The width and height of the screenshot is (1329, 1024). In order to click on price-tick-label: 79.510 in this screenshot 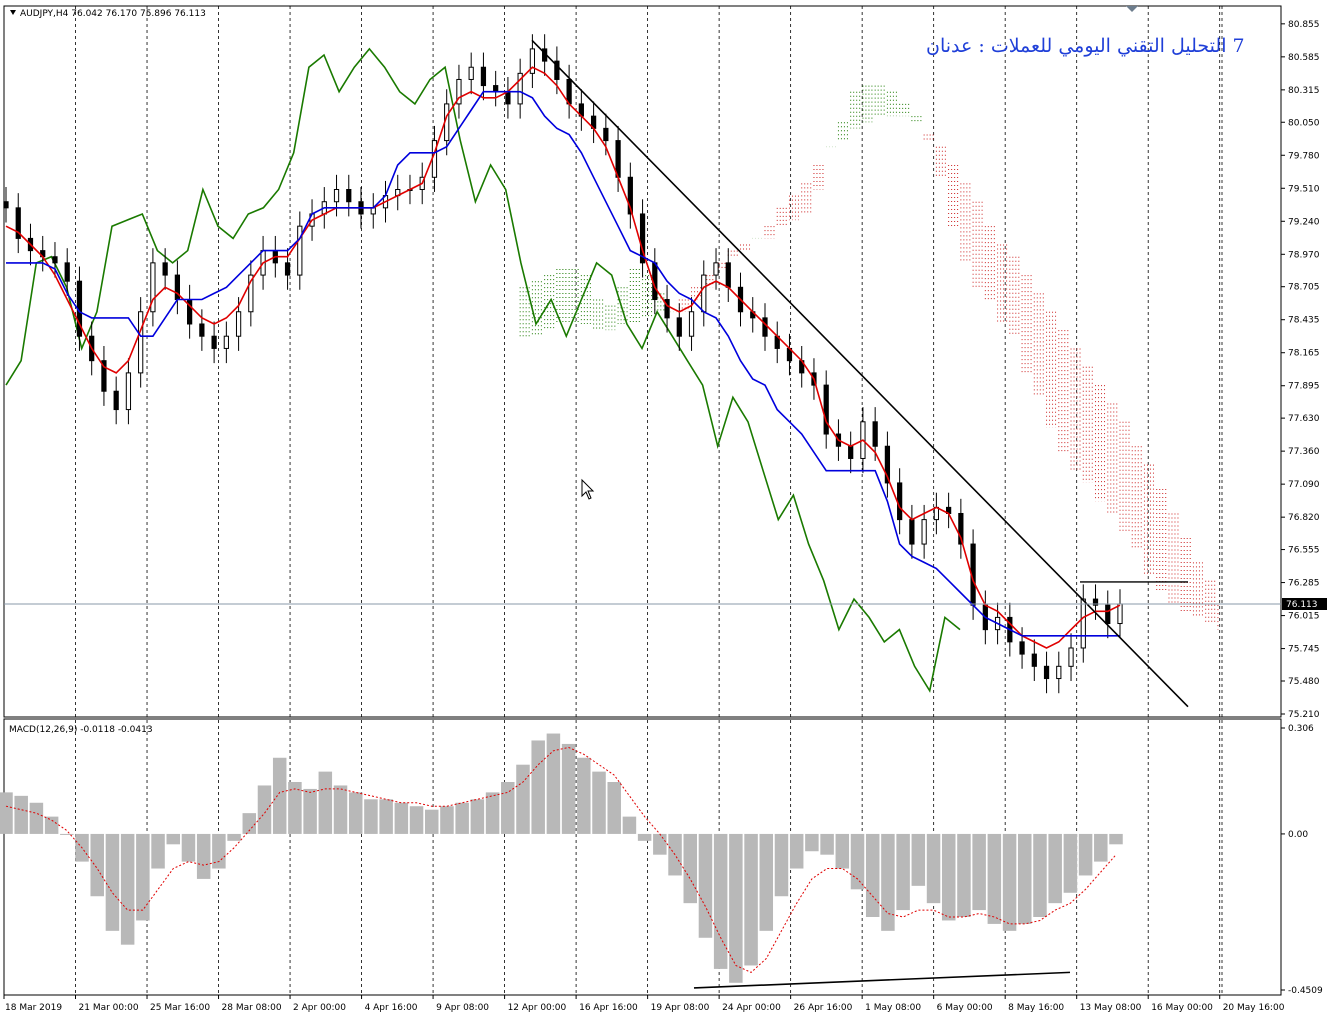, I will do `click(1304, 189)`.